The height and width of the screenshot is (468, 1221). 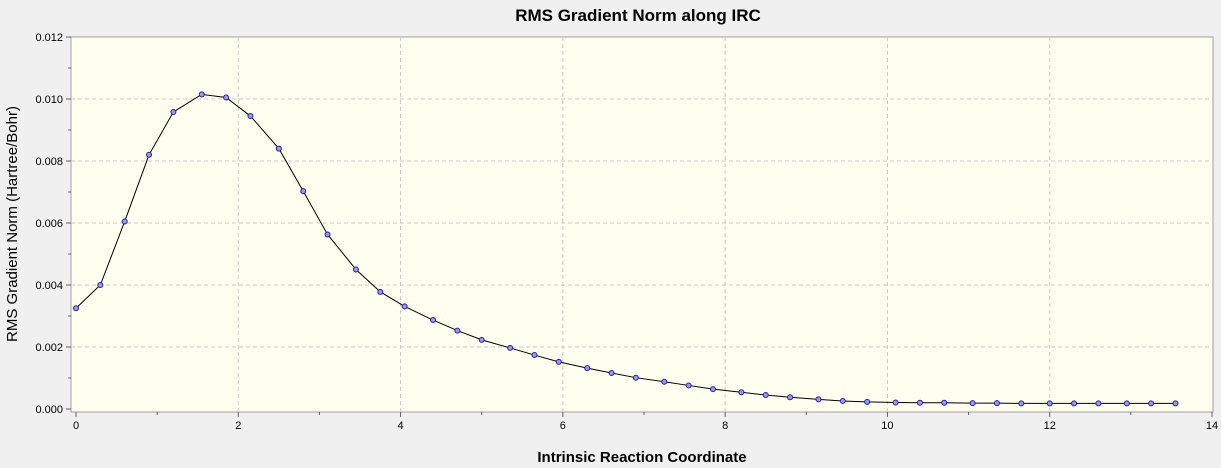 I want to click on x-axis-label: Intrinsic Reaction Coordinate, so click(x=641, y=457).